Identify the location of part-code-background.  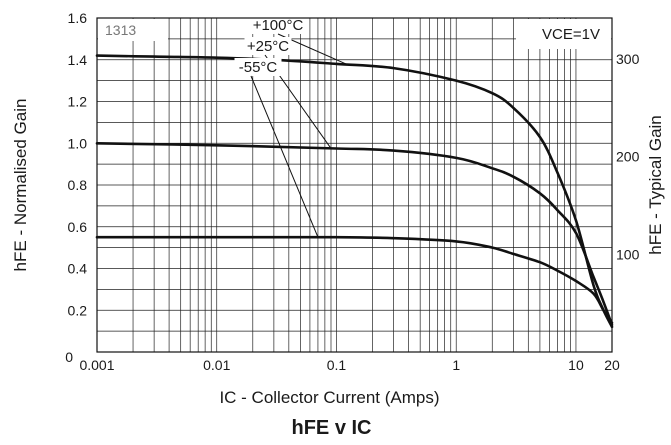
(133, 30).